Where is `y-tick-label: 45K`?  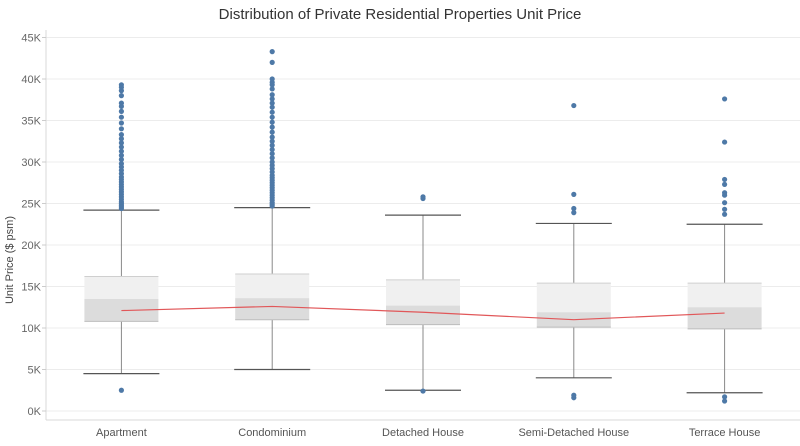
y-tick-label: 45K is located at coordinates (31, 39).